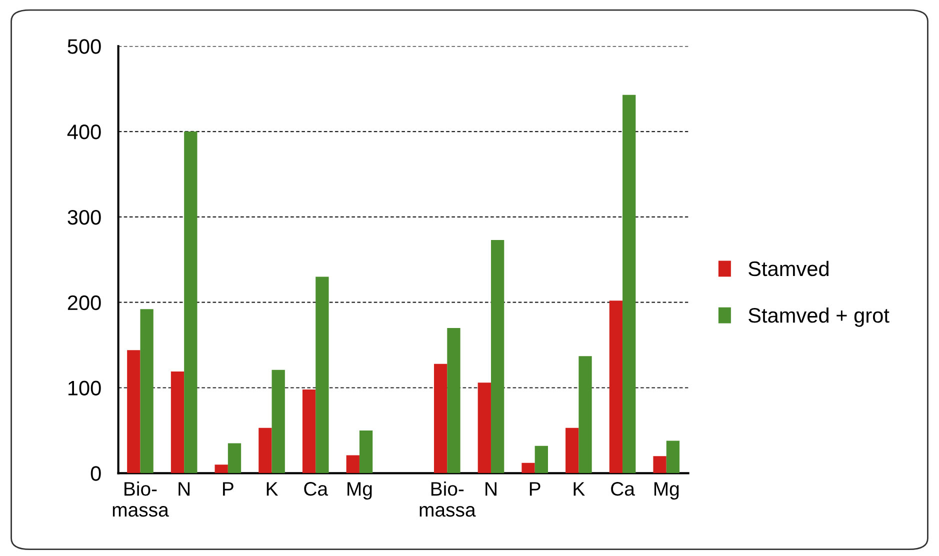 This screenshot has height=556, width=939. Describe the element at coordinates (84, 302) in the screenshot. I see `y-tick-label: 200` at that location.